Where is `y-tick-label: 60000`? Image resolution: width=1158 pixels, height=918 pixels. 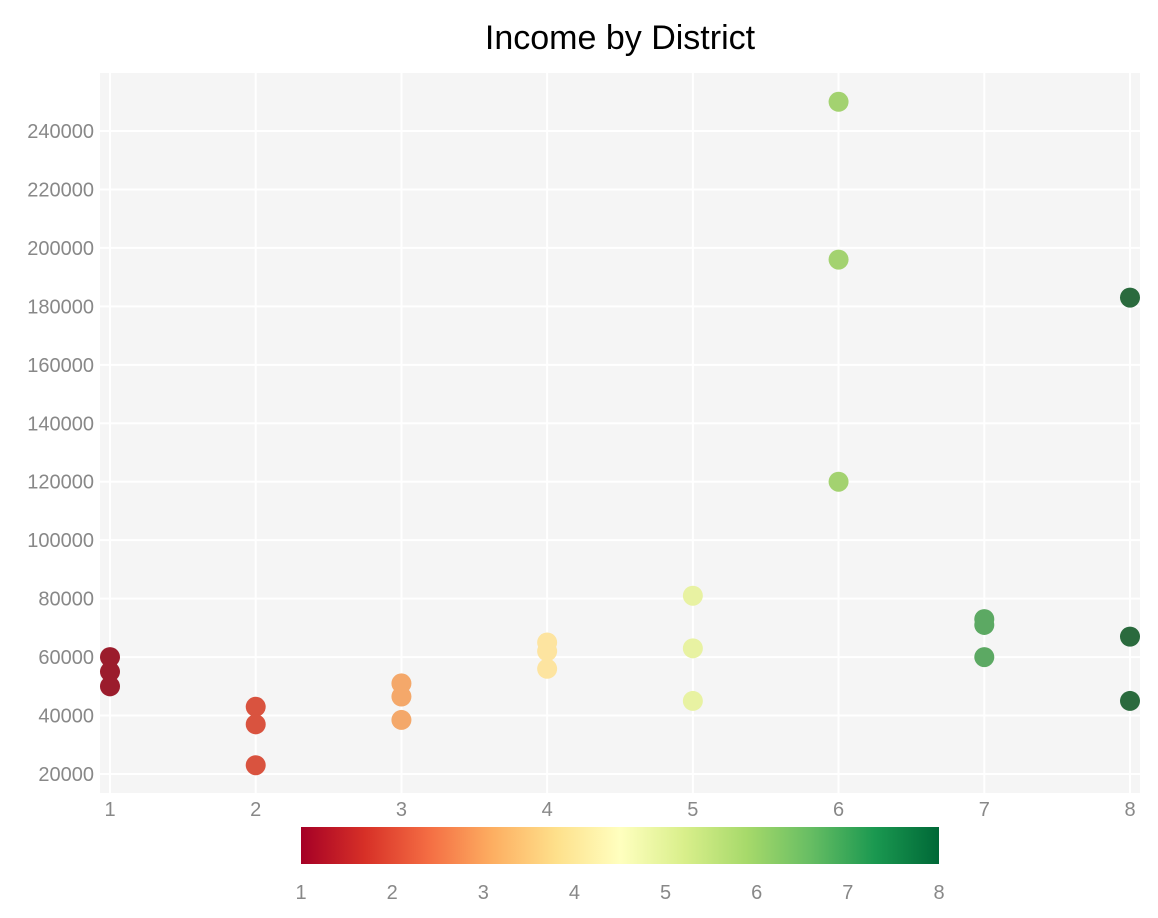 y-tick-label: 60000 is located at coordinates (66, 658).